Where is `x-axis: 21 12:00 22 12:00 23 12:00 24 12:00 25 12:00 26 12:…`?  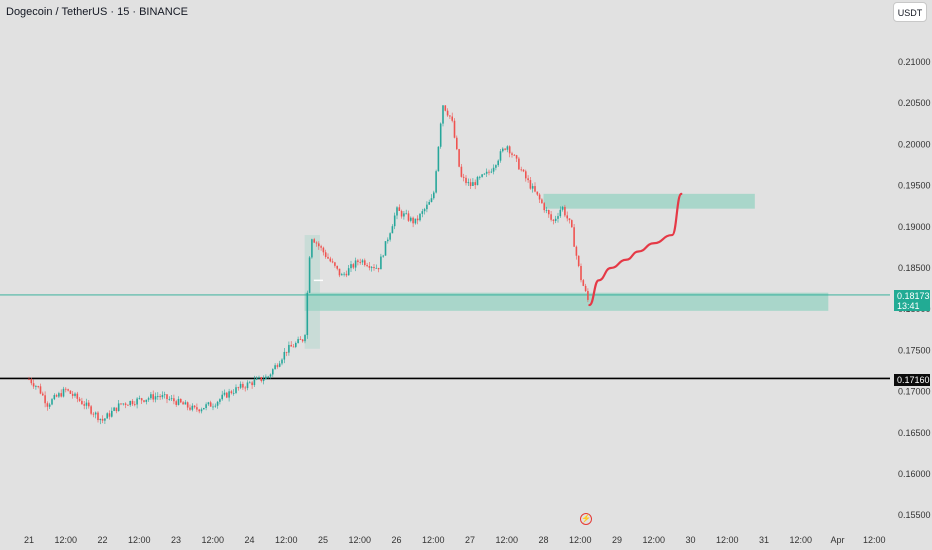 x-axis: 21 12:00 22 12:00 23 12:00 24 12:00 25 12:00 26 12:… is located at coordinates (455, 540).